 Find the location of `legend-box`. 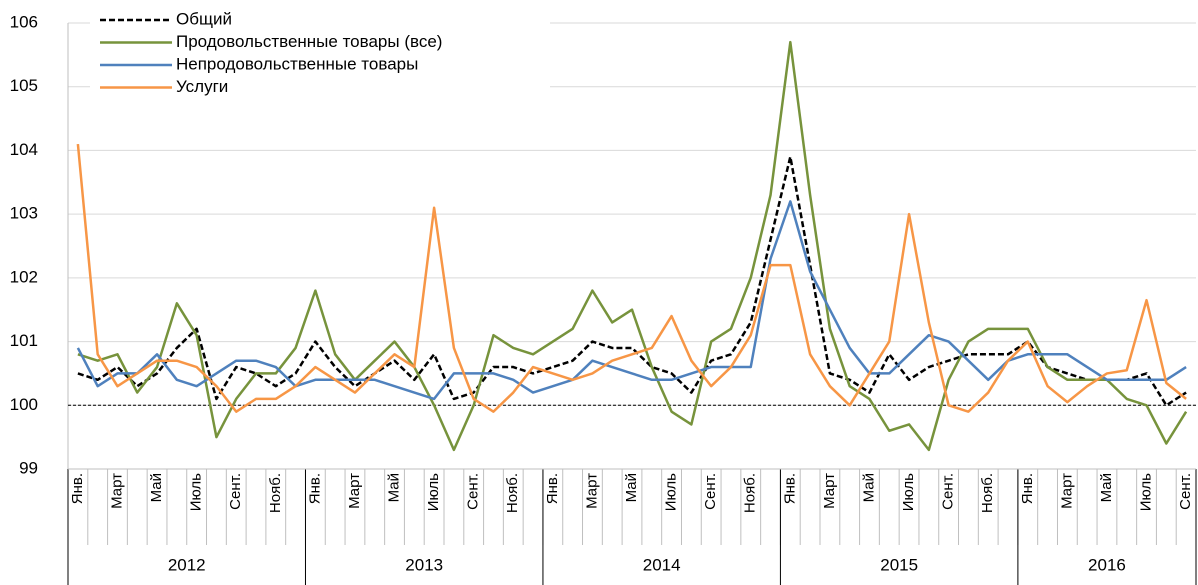

legend-box is located at coordinates (320, 70).